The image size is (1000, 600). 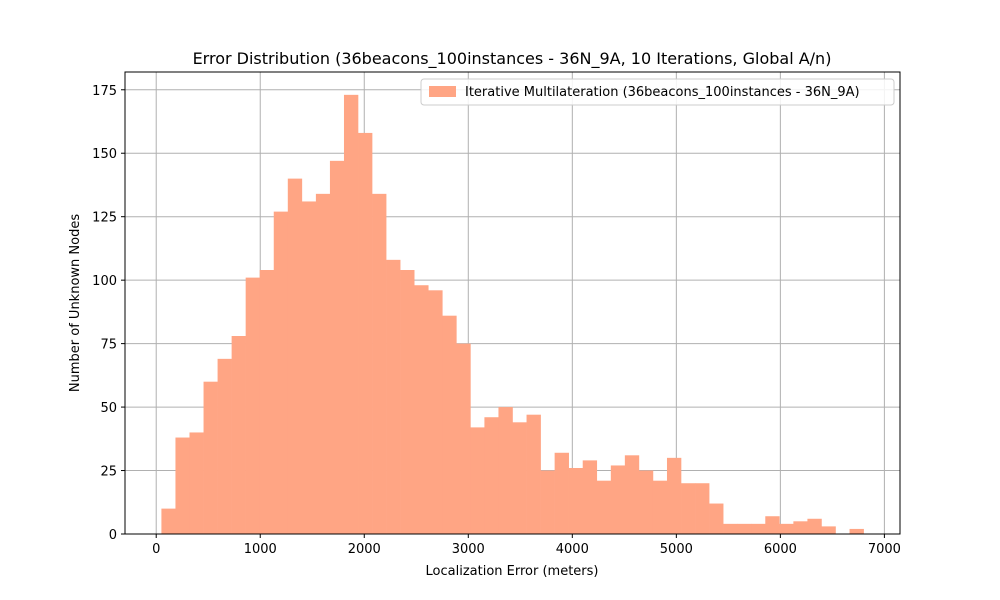 What do you see at coordinates (512, 571) in the screenshot?
I see `x-axis-label: Localization Error (meters)` at bounding box center [512, 571].